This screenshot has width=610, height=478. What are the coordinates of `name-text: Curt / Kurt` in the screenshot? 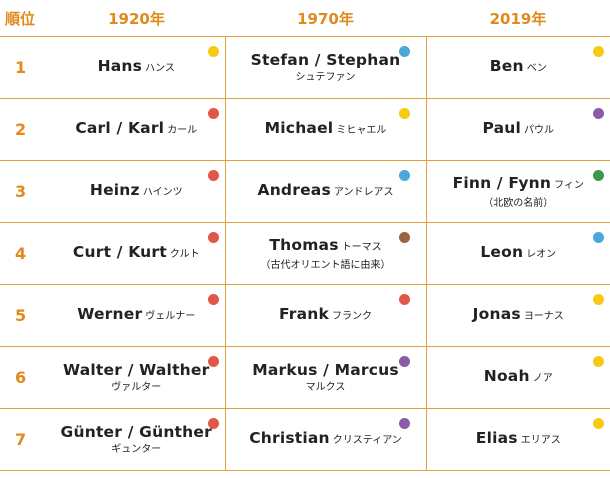 It's located at (119, 252).